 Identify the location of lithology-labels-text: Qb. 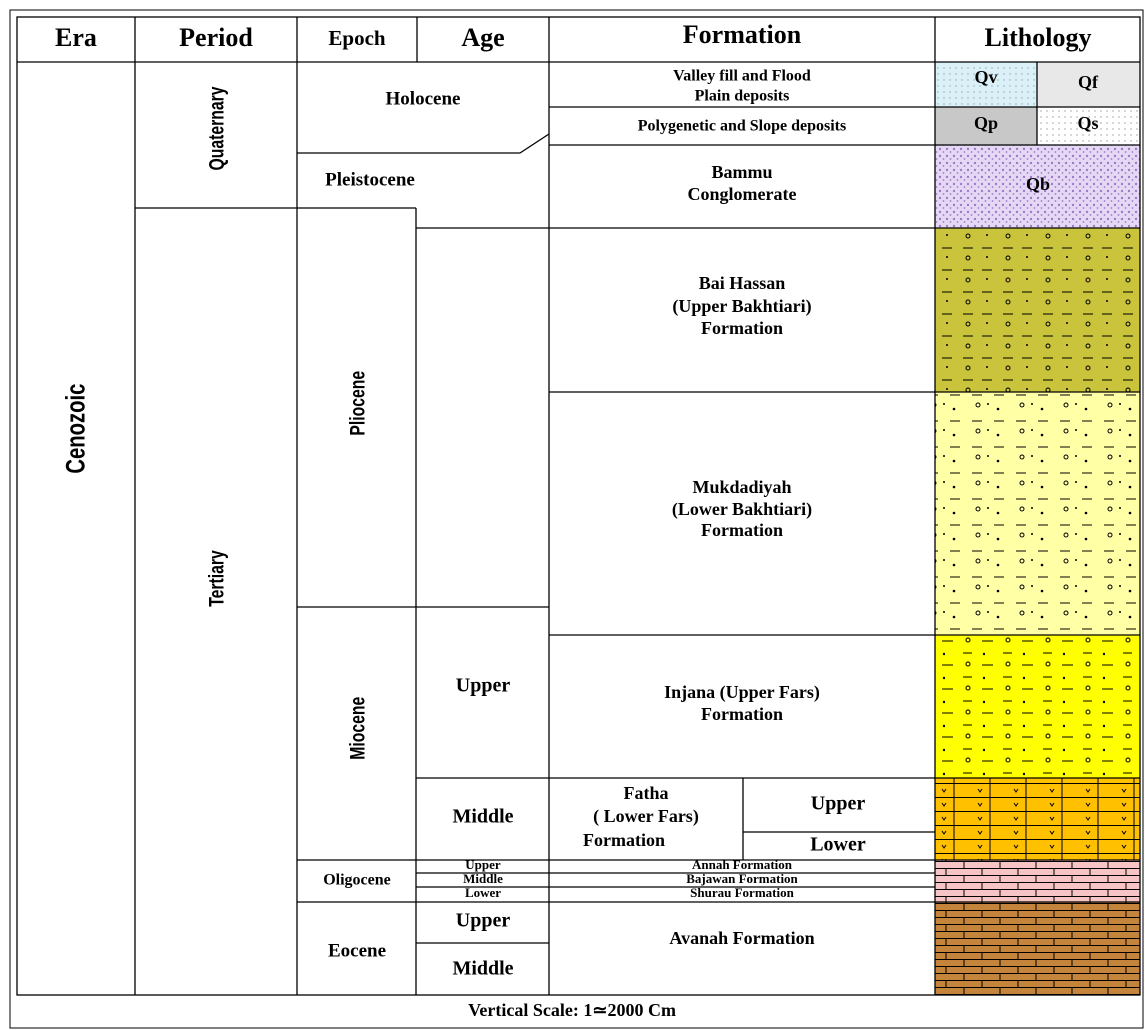
(1038, 184).